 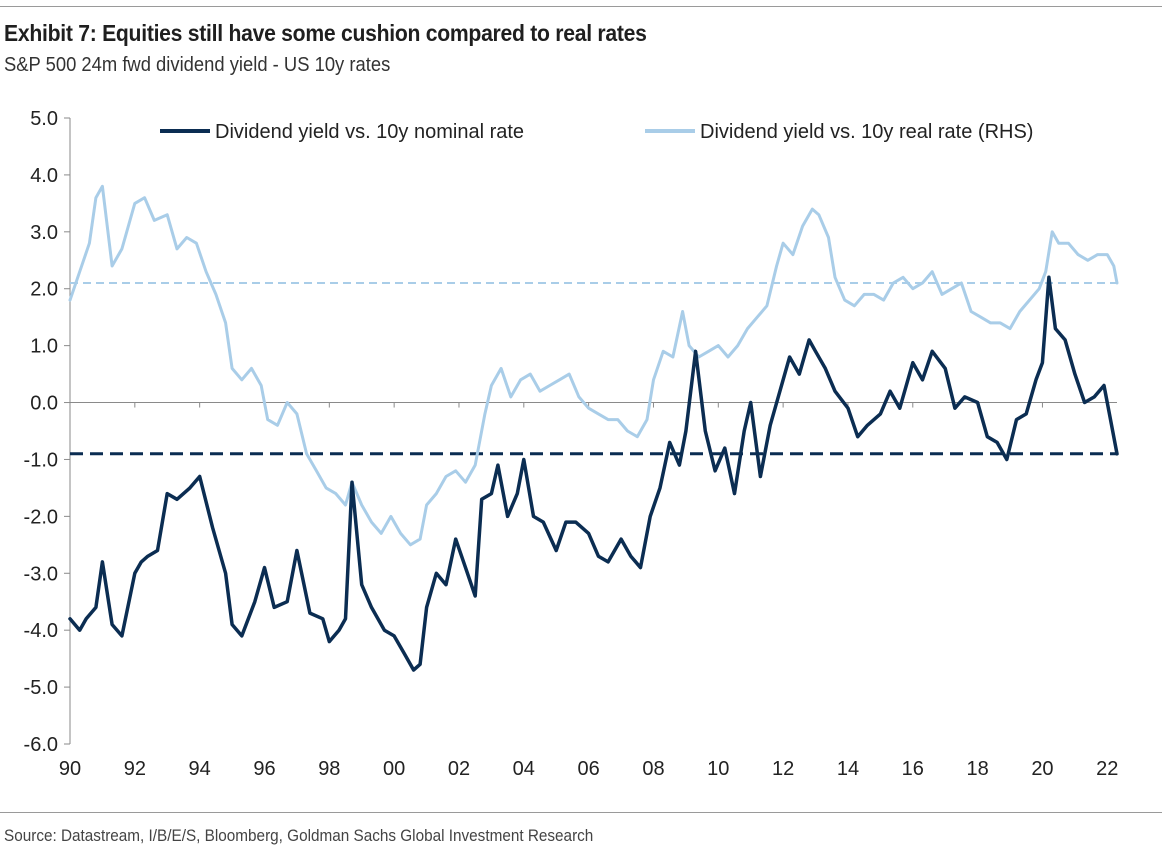 What do you see at coordinates (41, 517) in the screenshot?
I see `y-tick-label: -2.0` at bounding box center [41, 517].